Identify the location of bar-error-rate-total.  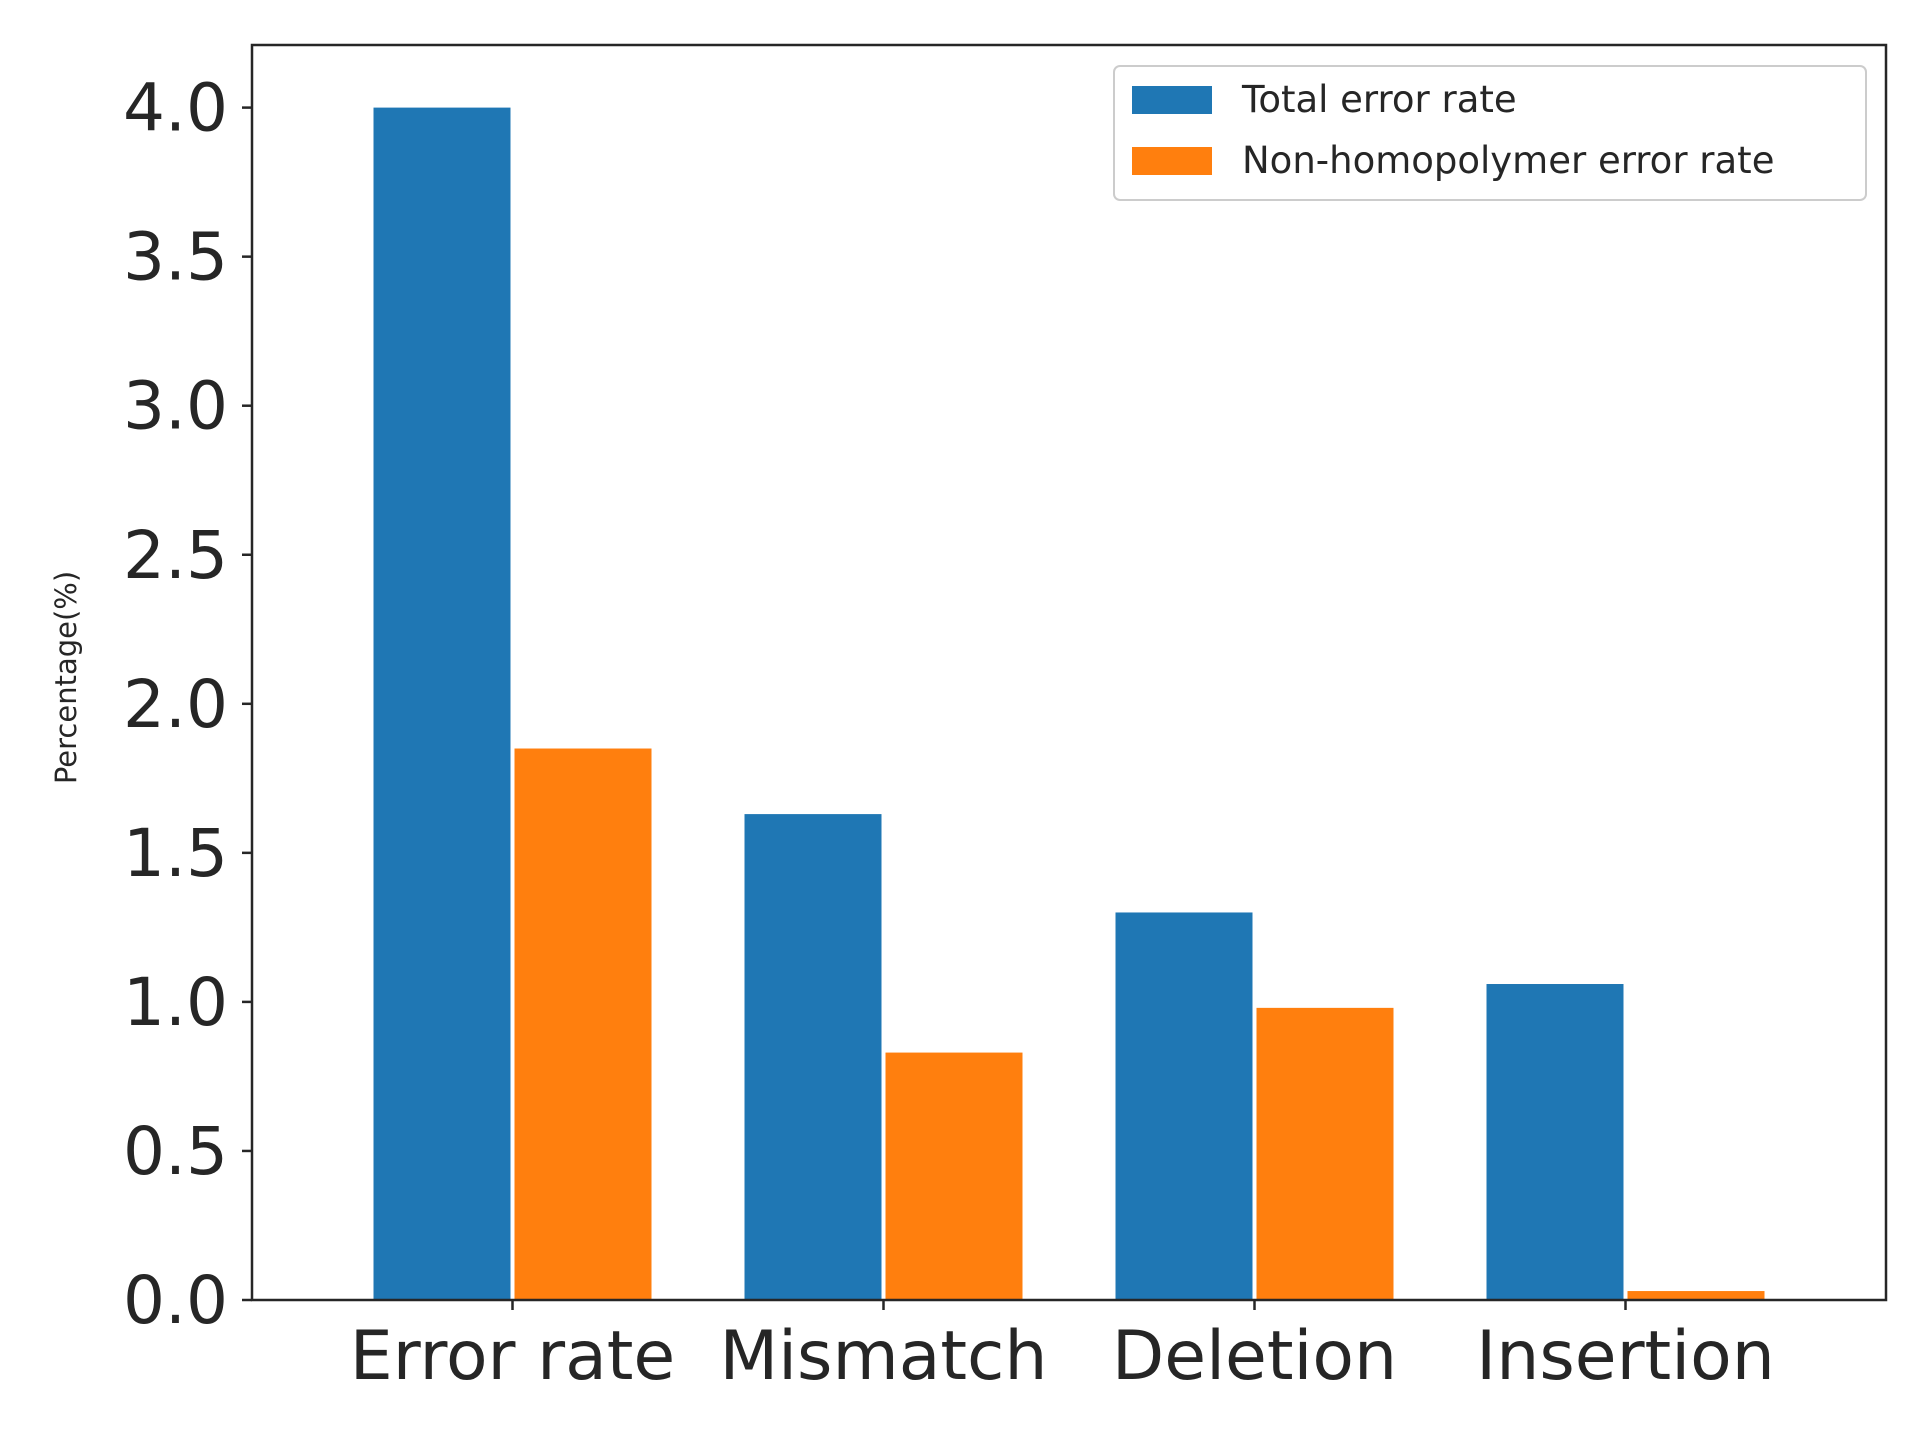
(442, 703).